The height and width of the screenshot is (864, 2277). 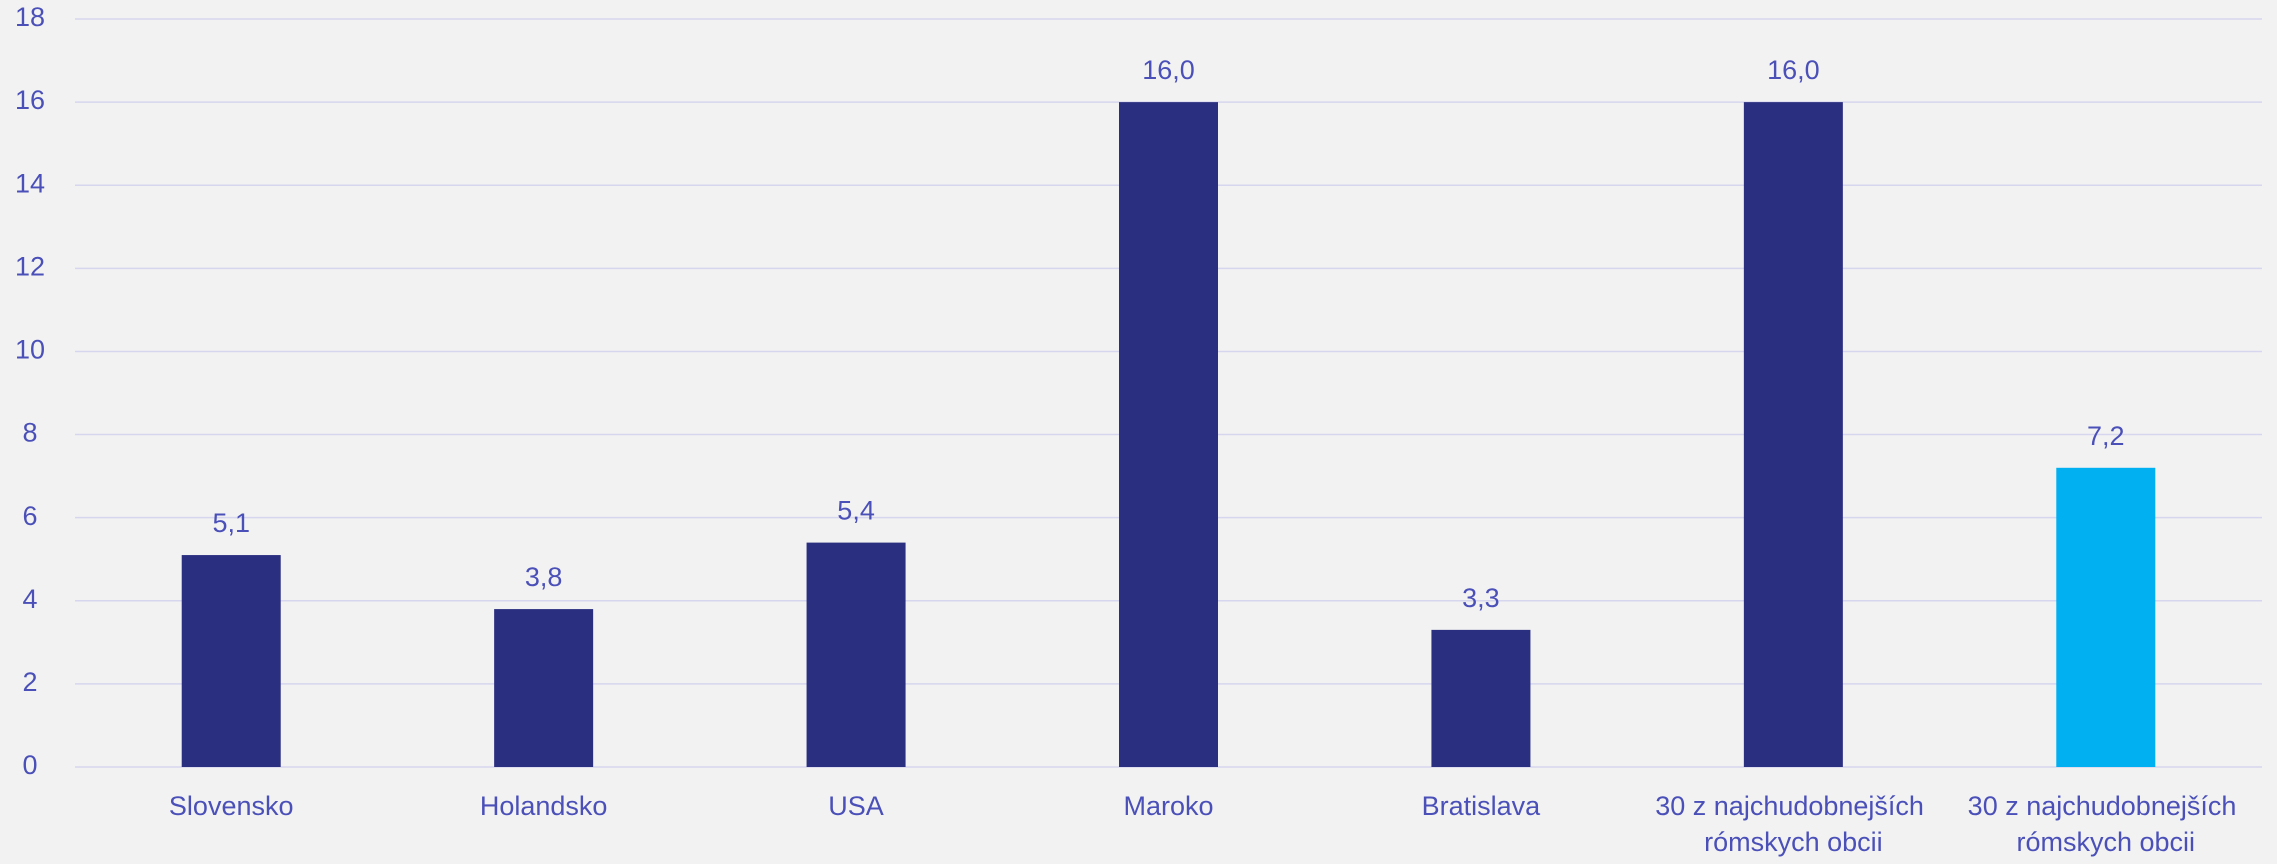 What do you see at coordinates (856, 806) in the screenshot?
I see `x-tick-label: USA` at bounding box center [856, 806].